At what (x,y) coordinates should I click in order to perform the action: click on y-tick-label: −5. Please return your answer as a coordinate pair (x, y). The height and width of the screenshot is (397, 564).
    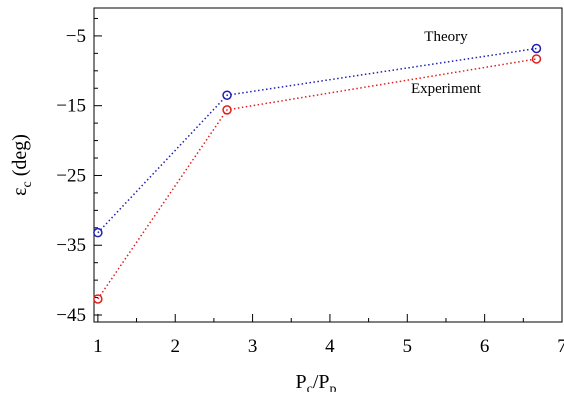
    Looking at the image, I should click on (76, 36).